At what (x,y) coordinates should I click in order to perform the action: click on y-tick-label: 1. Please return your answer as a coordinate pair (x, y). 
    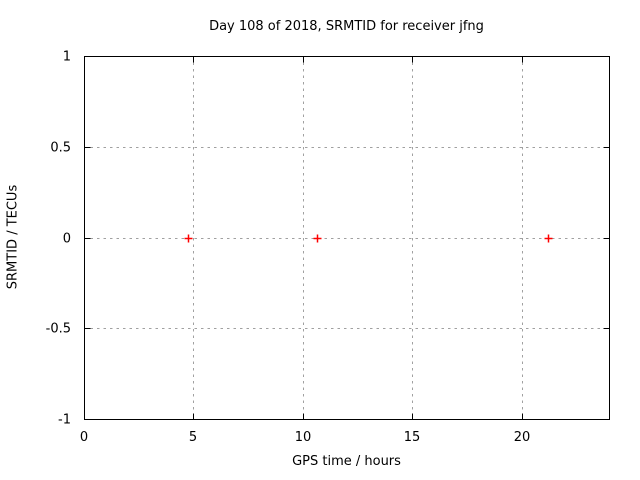
    Looking at the image, I should click on (67, 57).